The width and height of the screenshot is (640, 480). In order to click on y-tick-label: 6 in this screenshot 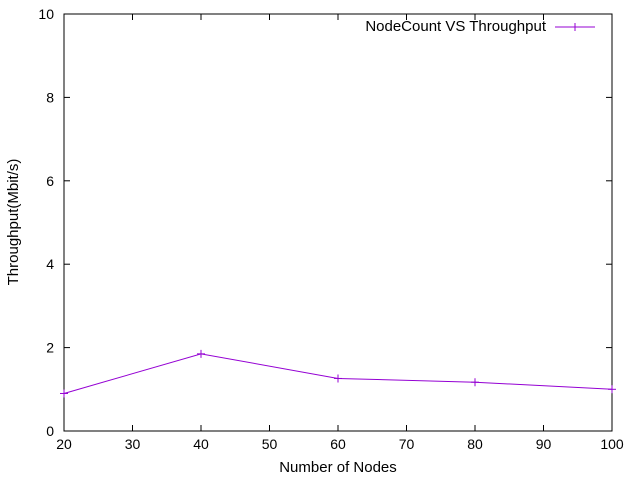, I will do `click(50, 181)`.